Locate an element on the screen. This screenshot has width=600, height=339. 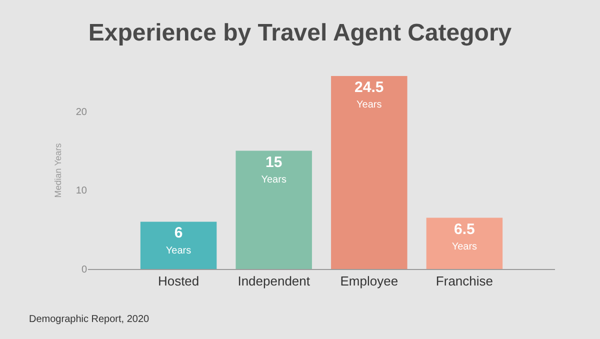
x-tick-label: Franchise is located at coordinates (464, 281).